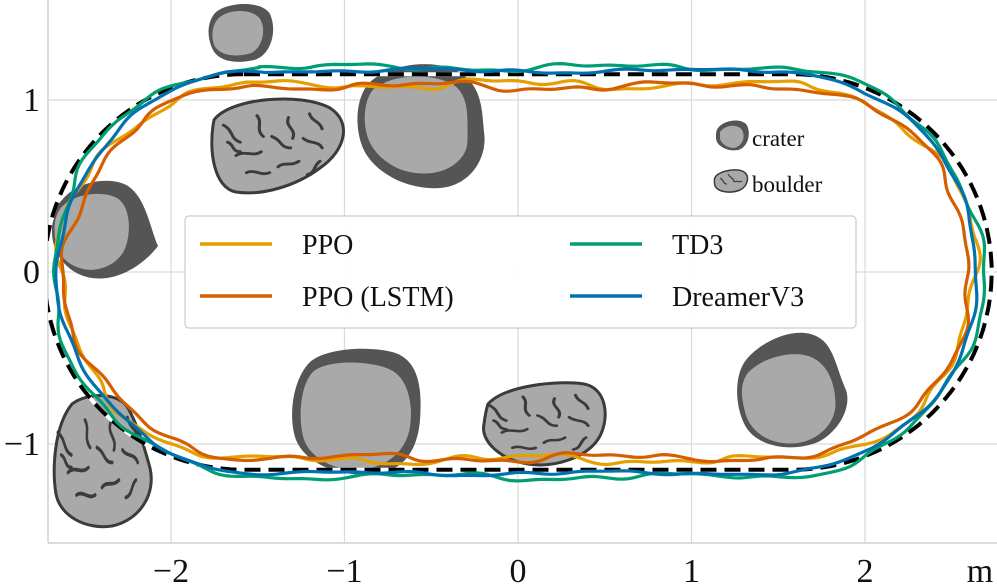 Image resolution: width=997 pixels, height=584 pixels. I want to click on x-tick-label: 2, so click(865, 568).